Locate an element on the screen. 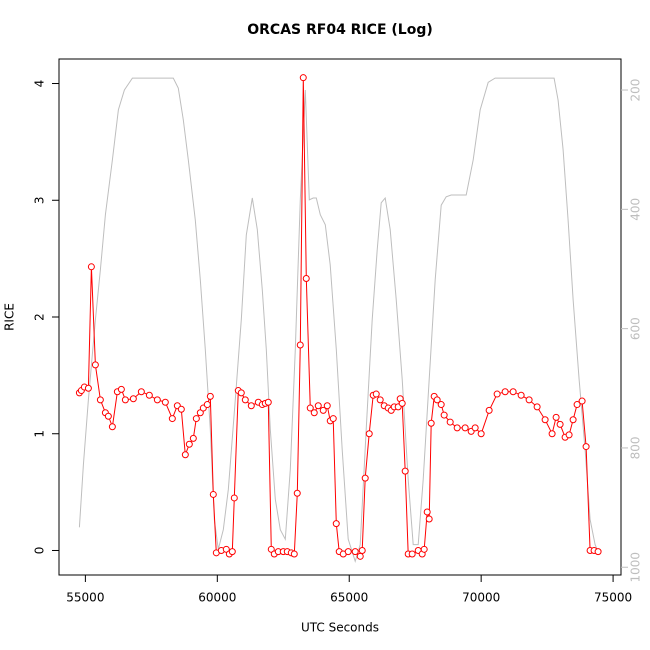 This screenshot has width=650, height=650. chart-title: ORCAS RF04 RICE (Log) is located at coordinates (340, 30).